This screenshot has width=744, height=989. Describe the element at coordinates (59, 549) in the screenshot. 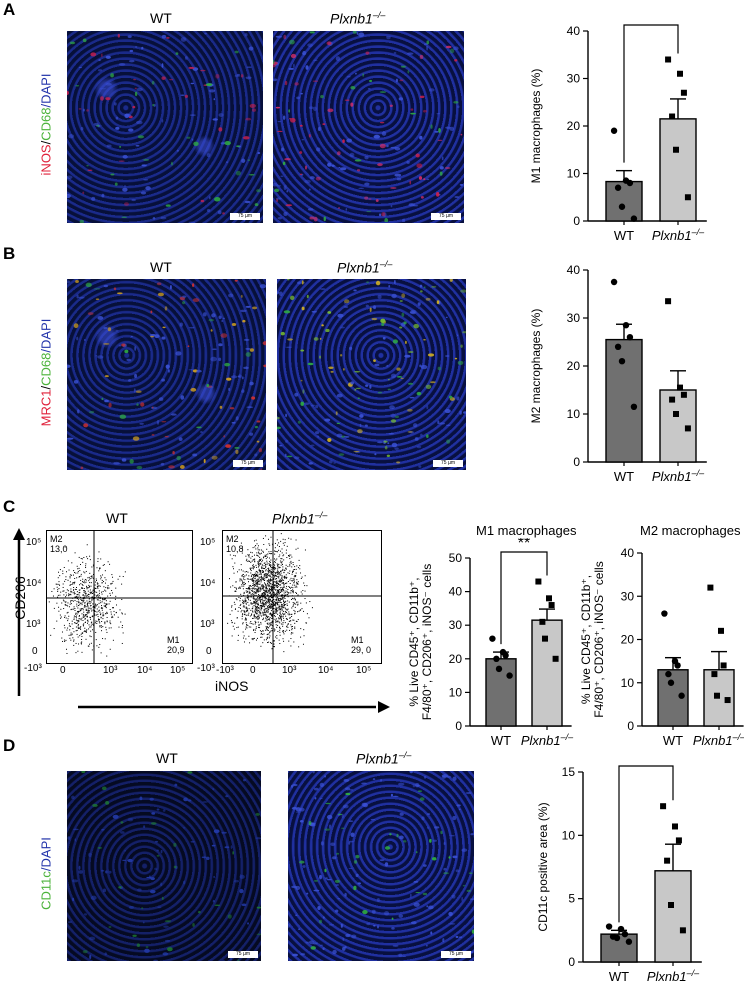

I see `gate-value: 13,0` at that location.